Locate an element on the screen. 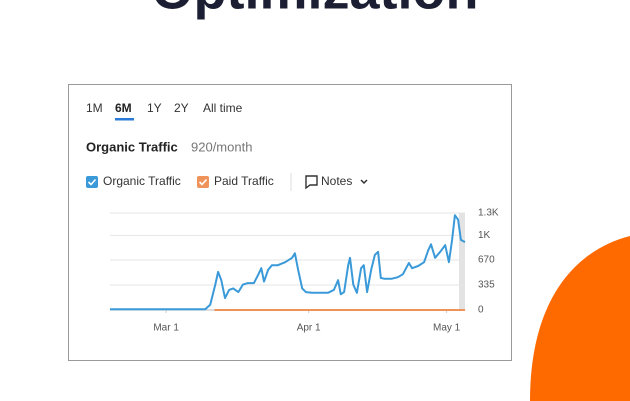 The image size is (630, 401). notes-button: Notes is located at coordinates (336, 182).